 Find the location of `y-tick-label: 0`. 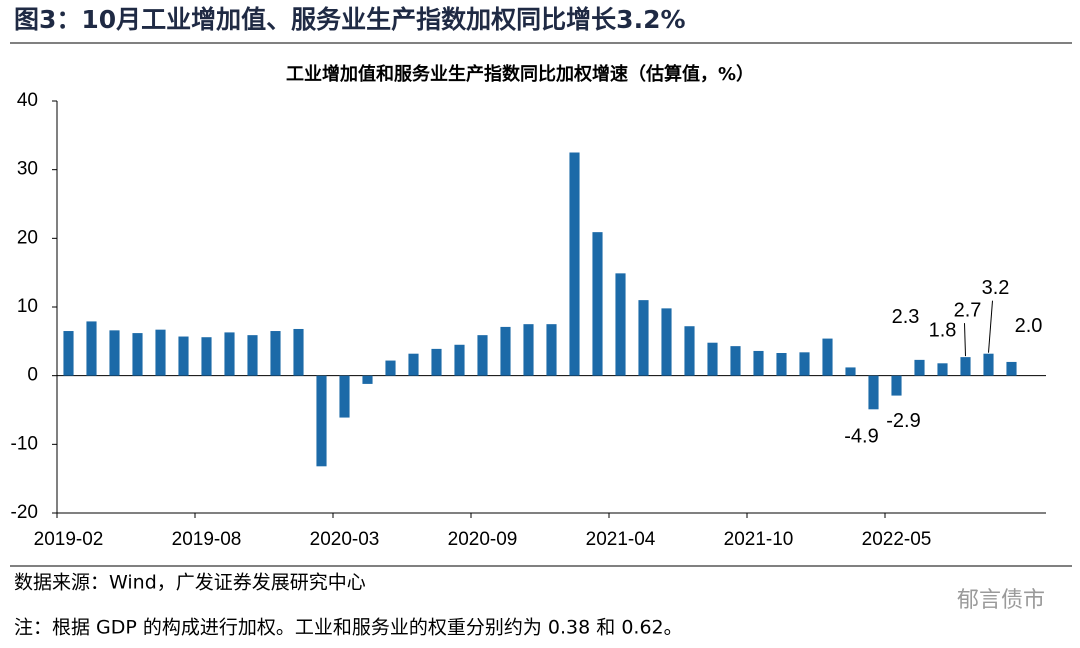

y-tick-label: 0 is located at coordinates (32, 375).